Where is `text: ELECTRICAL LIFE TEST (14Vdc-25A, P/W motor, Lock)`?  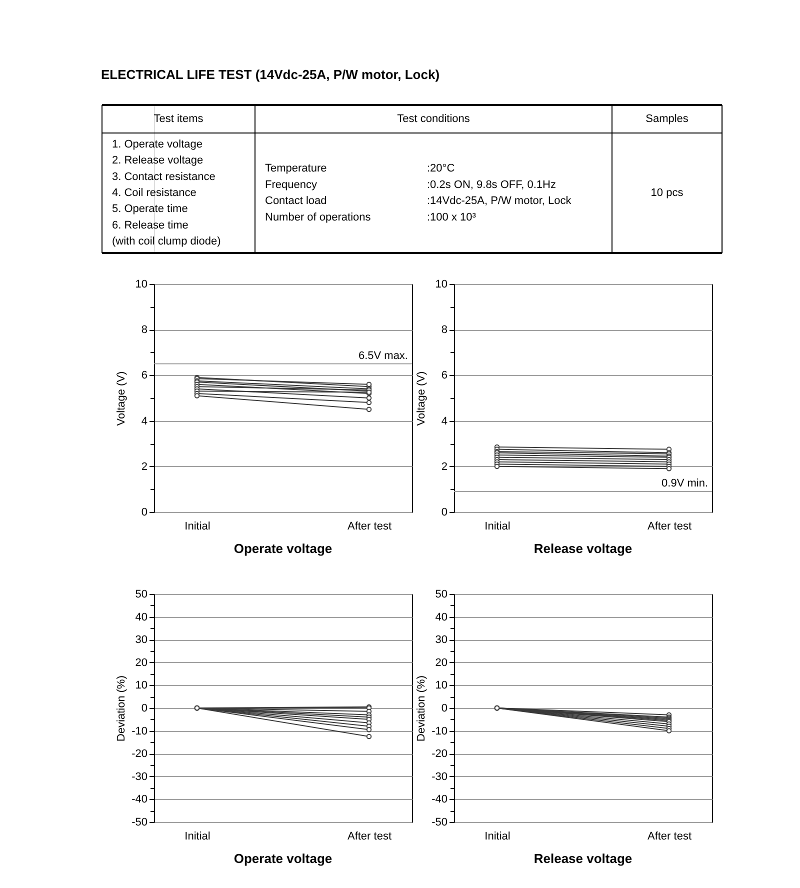
text: ELECTRICAL LIFE TEST (14Vdc-25A, P/W motor, Lock) is located at coordinates (270, 74).